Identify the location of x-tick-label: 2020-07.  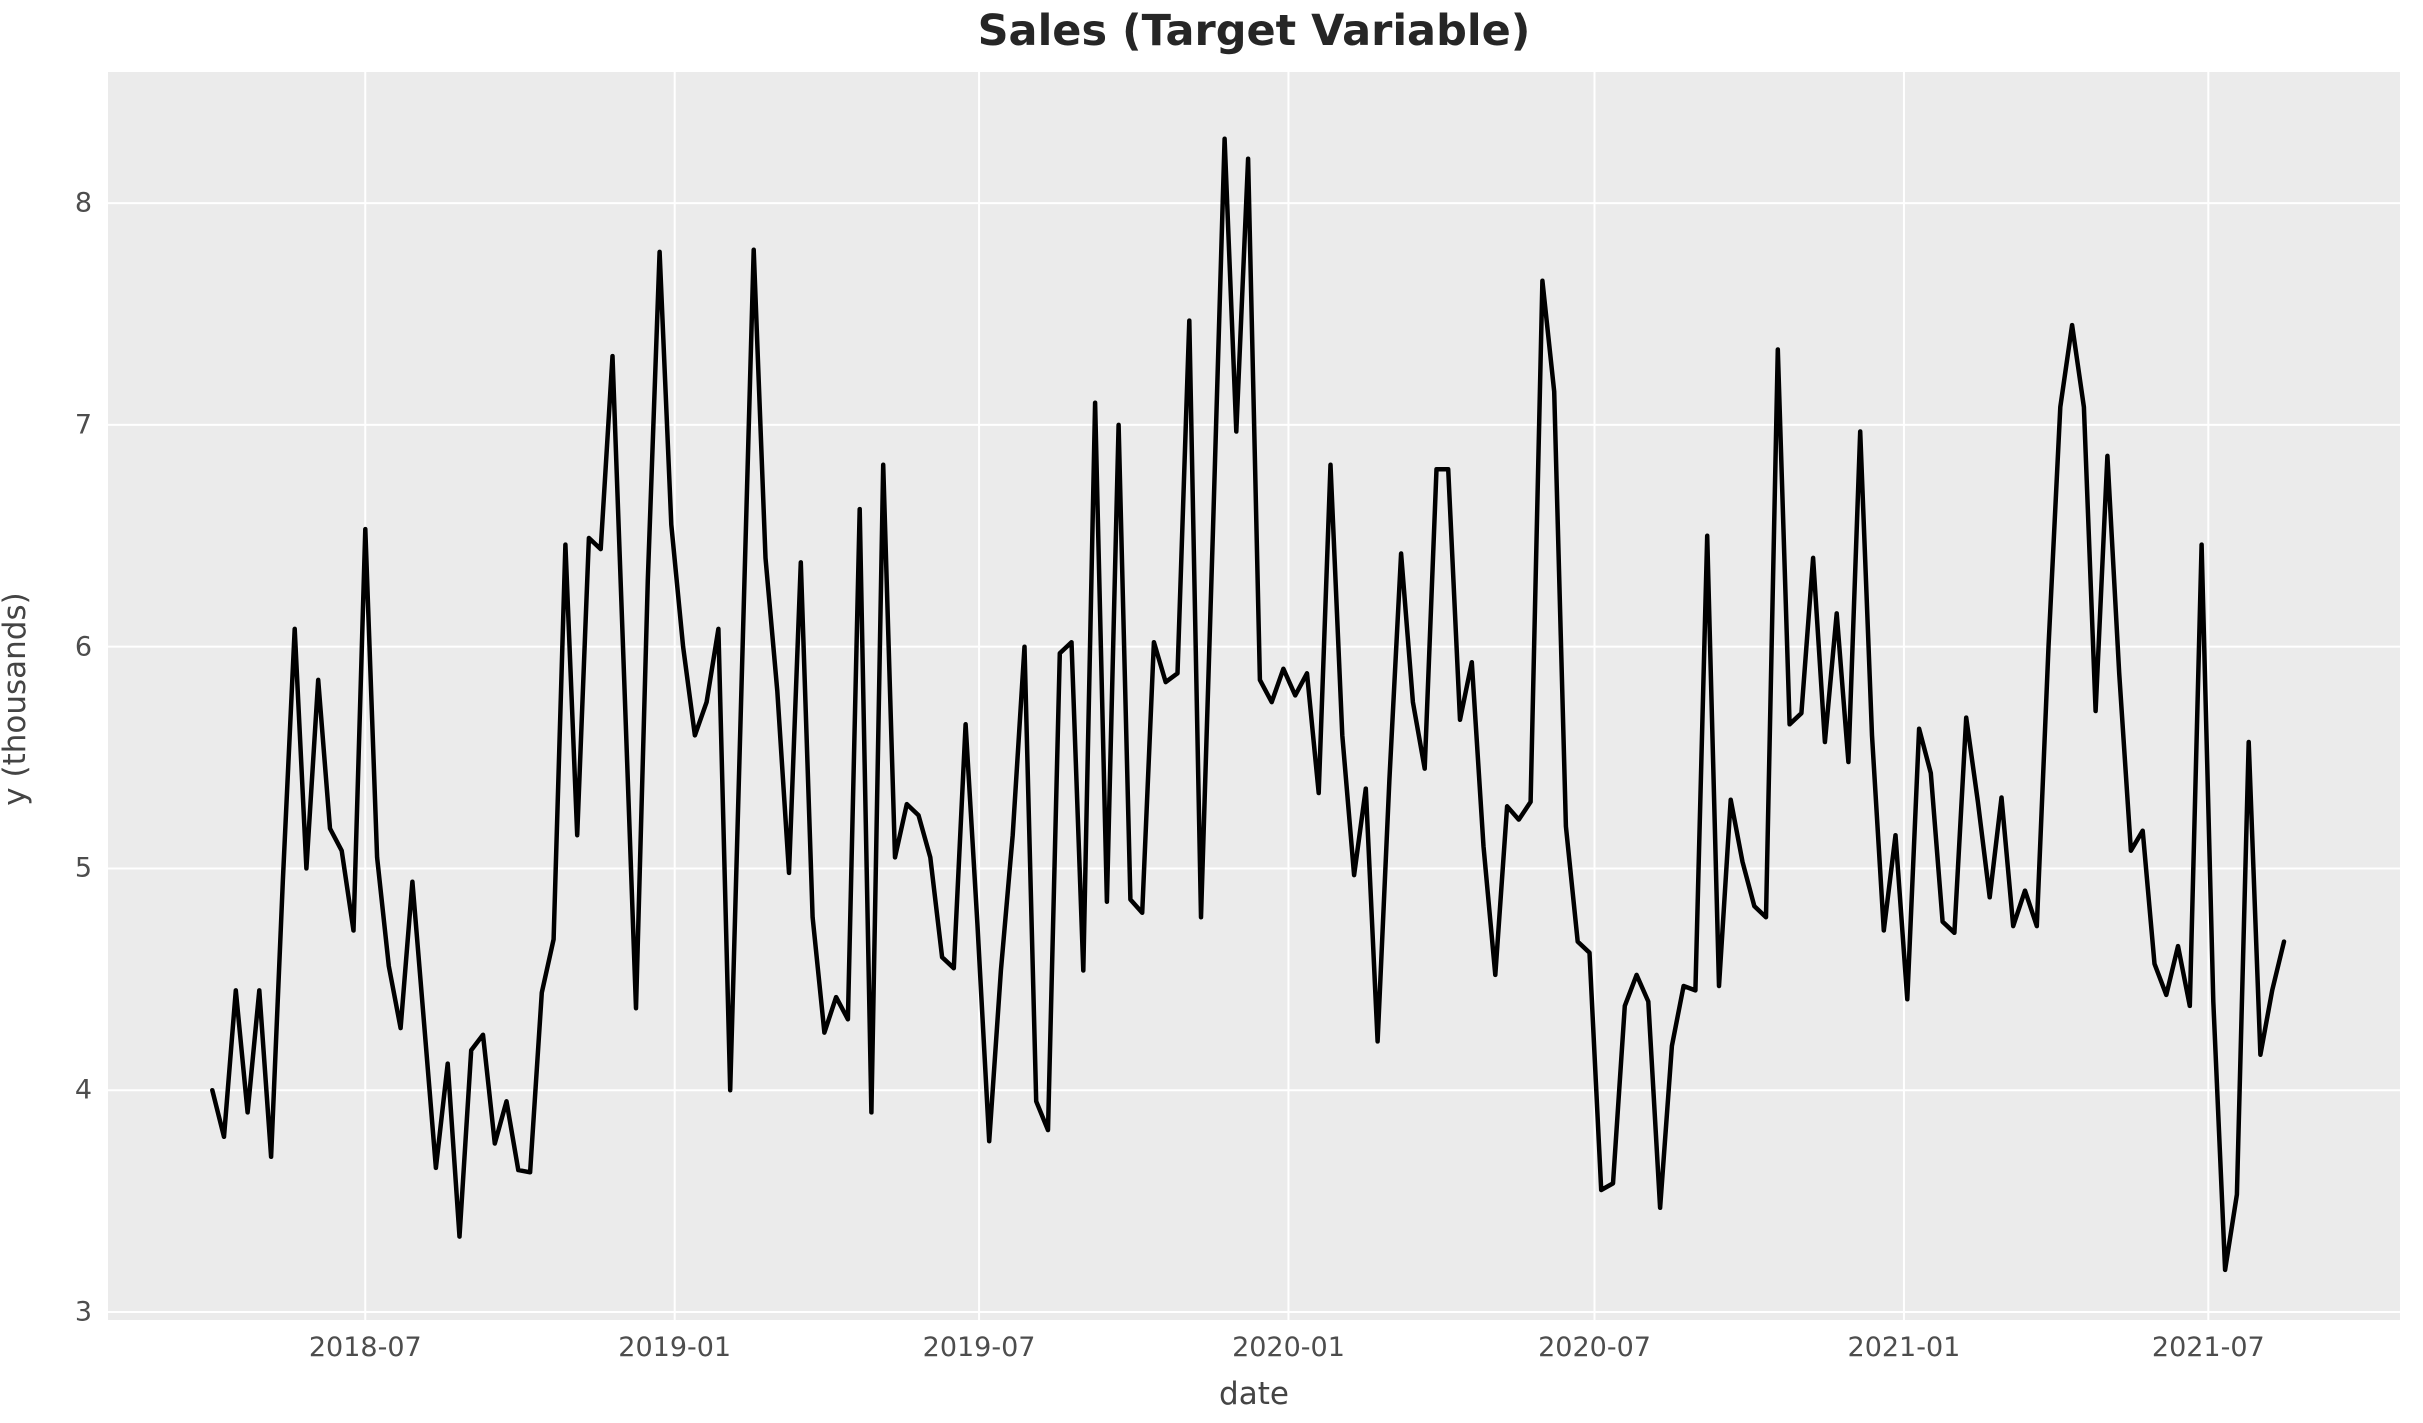
(1594, 1347).